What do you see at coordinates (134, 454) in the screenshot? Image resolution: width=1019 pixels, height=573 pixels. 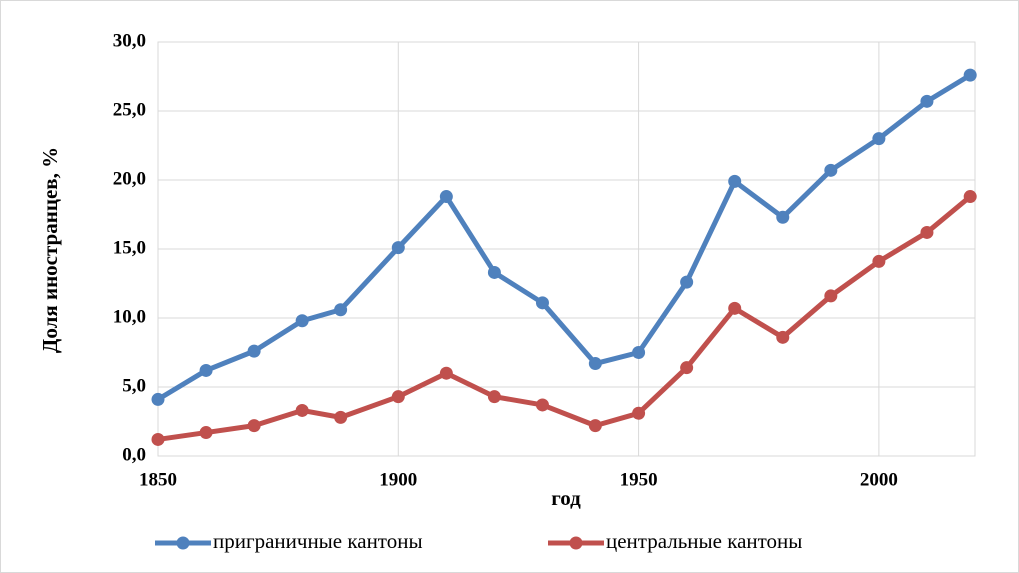 I see `y-tick-label: 0,0` at bounding box center [134, 454].